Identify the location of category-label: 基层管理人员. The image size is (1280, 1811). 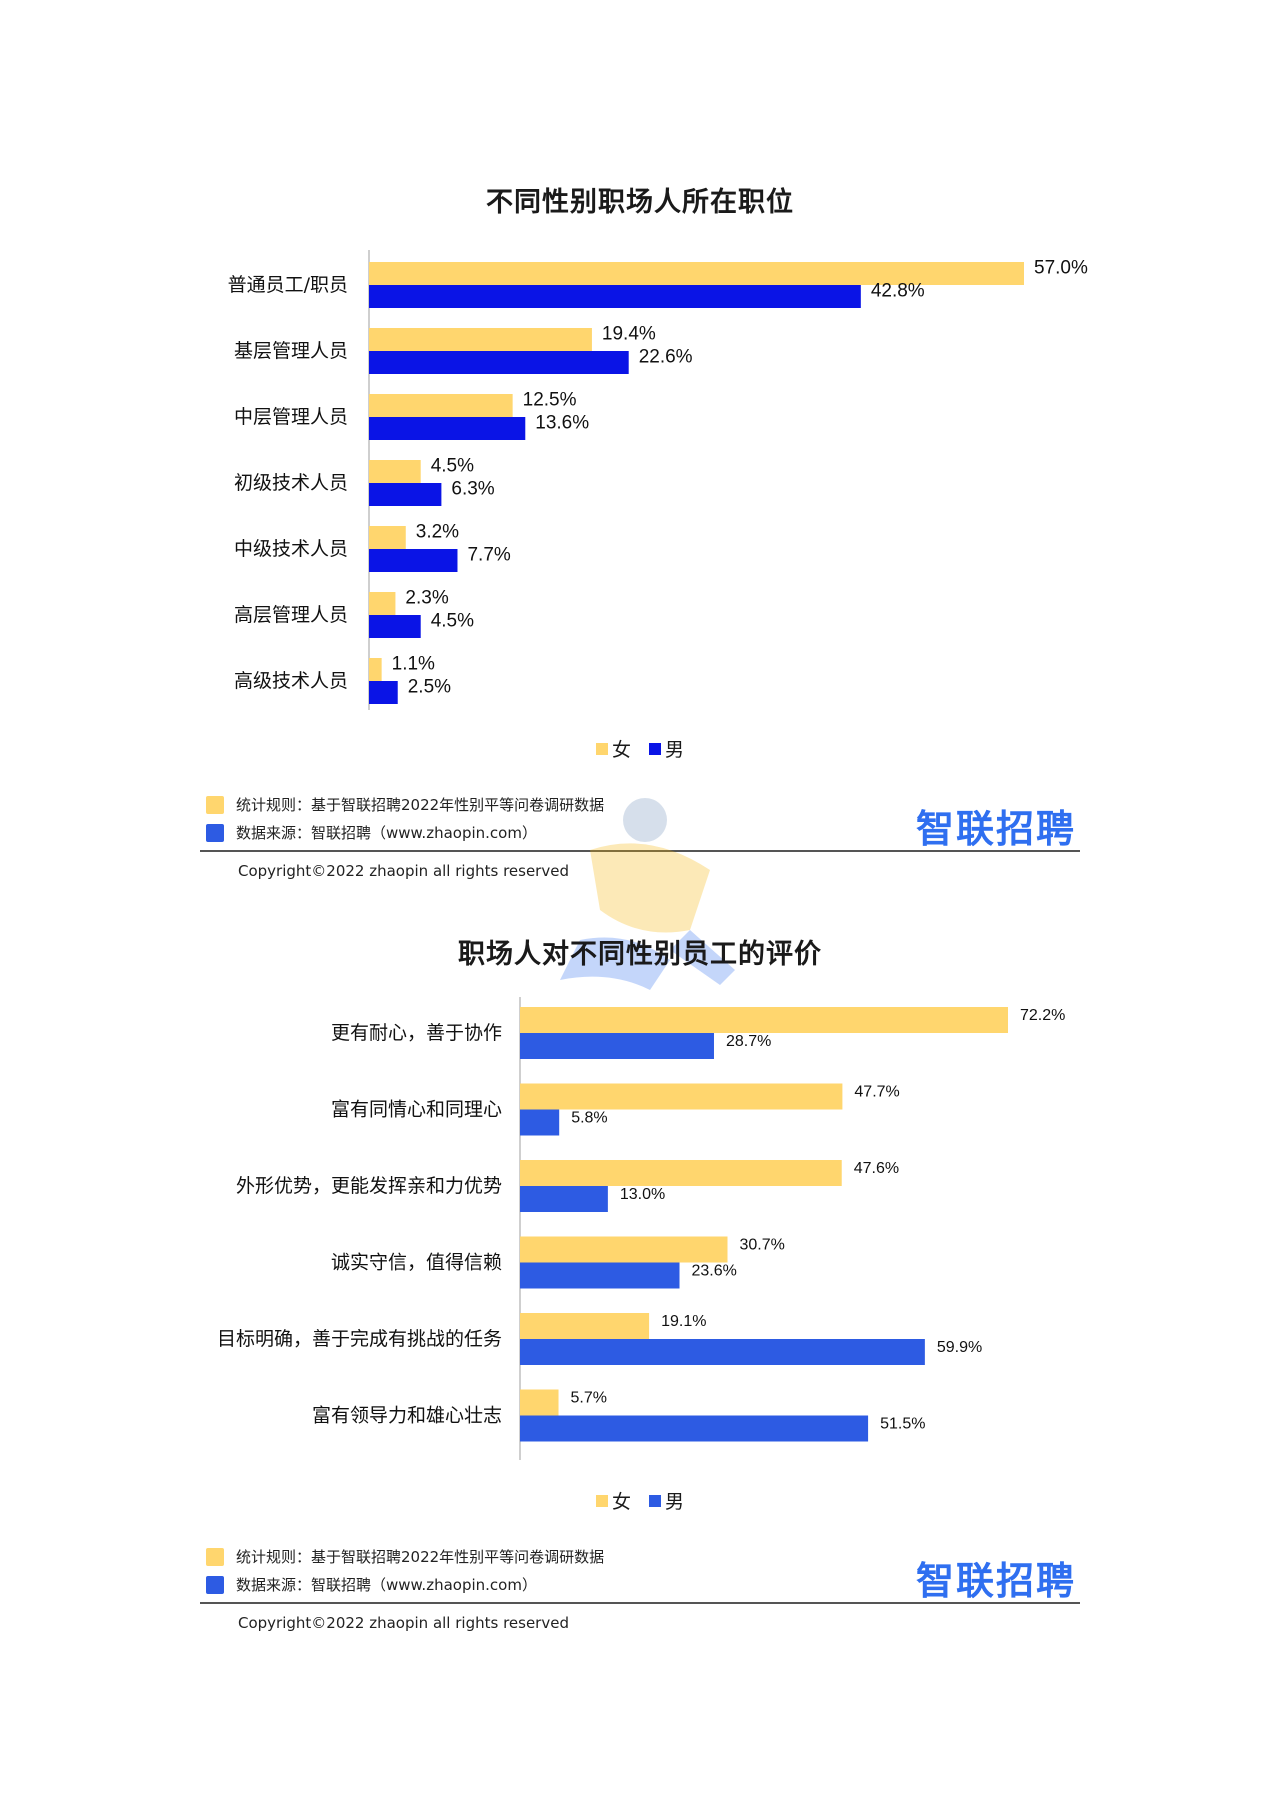
(291, 351).